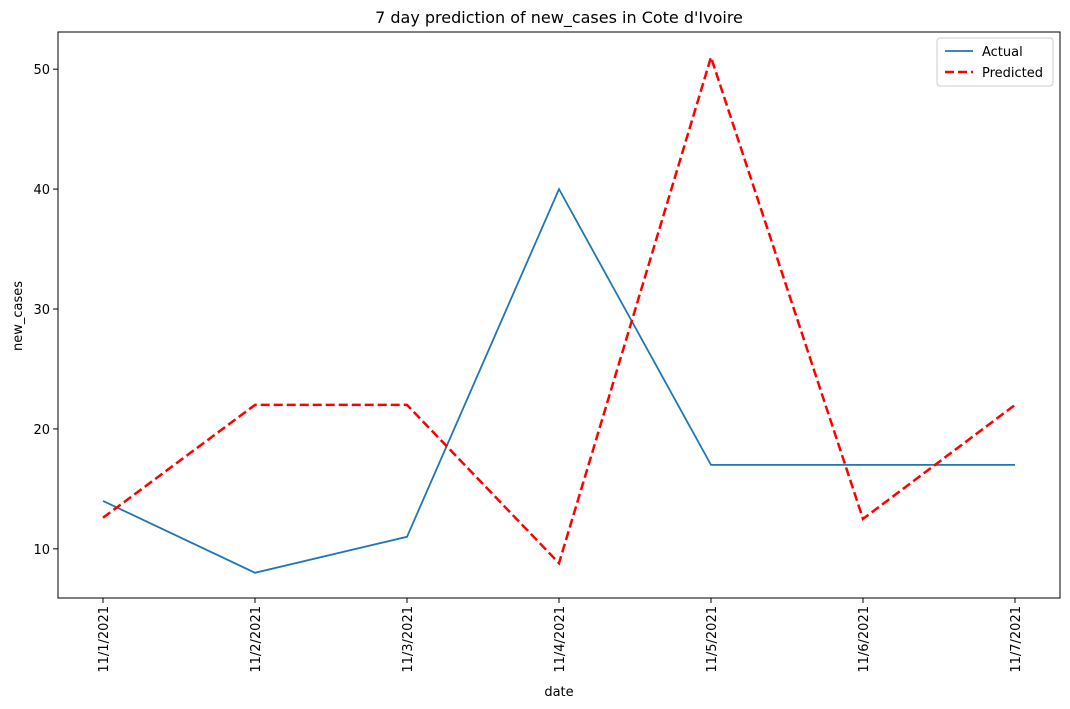 This screenshot has height=709, width=1070. What do you see at coordinates (41, 550) in the screenshot?
I see `y-tick-label: 10` at bounding box center [41, 550].